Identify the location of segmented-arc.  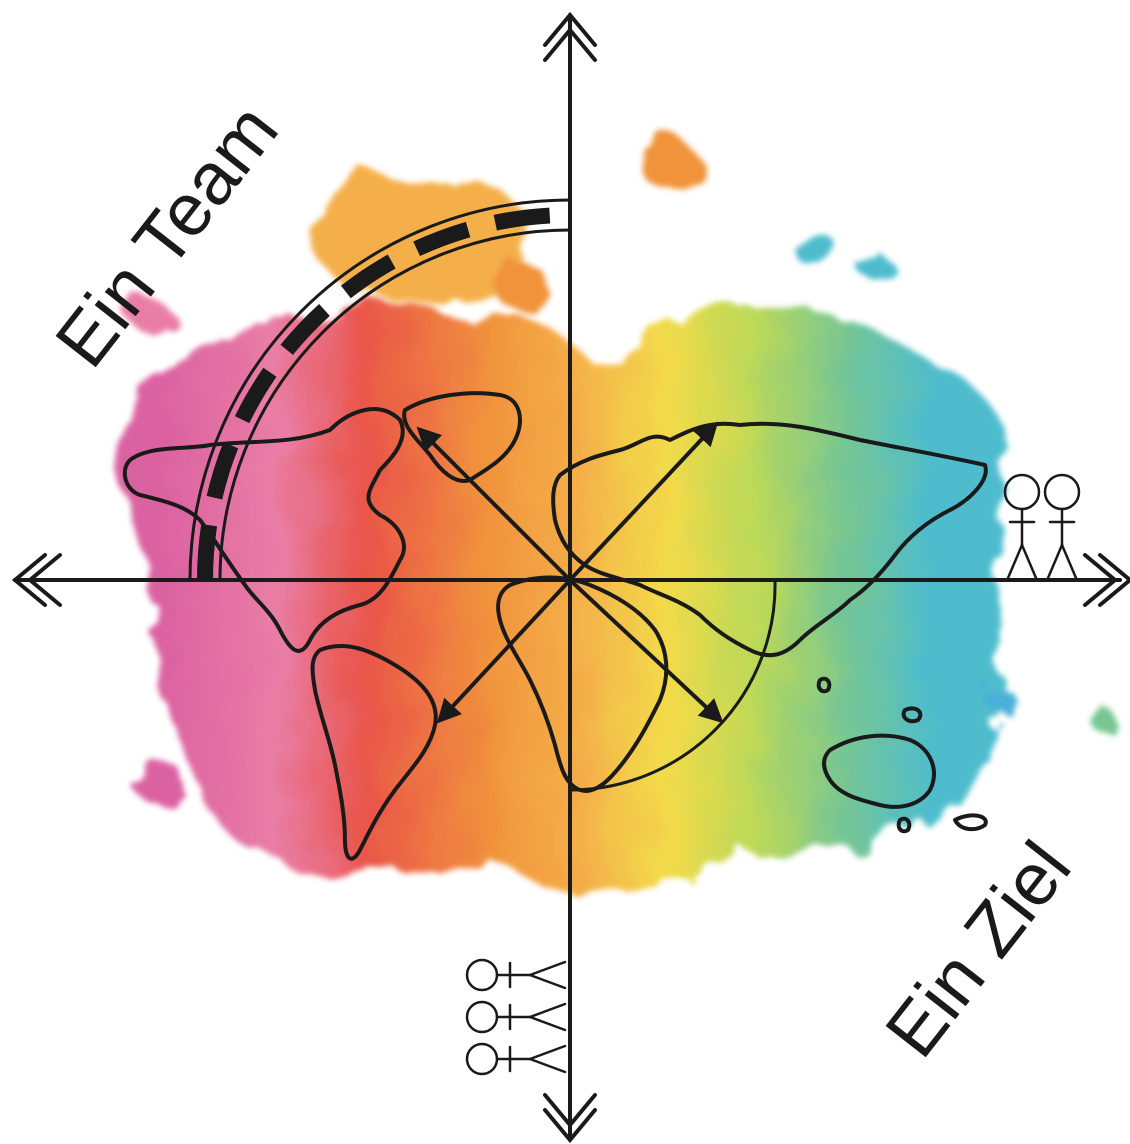
(379, 389).